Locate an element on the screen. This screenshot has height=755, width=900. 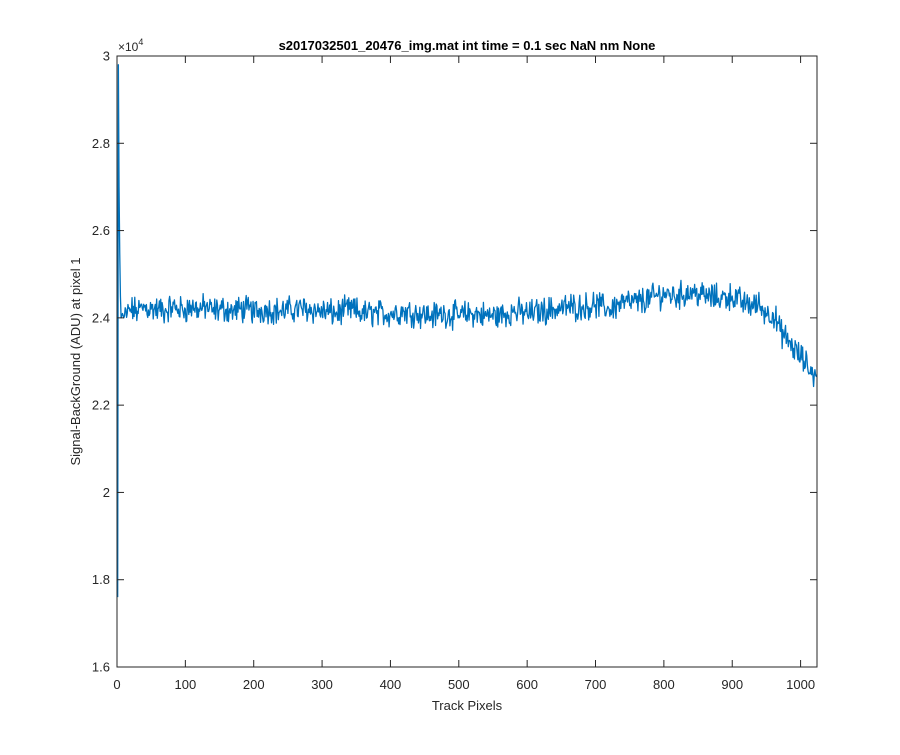
x-tick-label: 200 is located at coordinates (254, 684).